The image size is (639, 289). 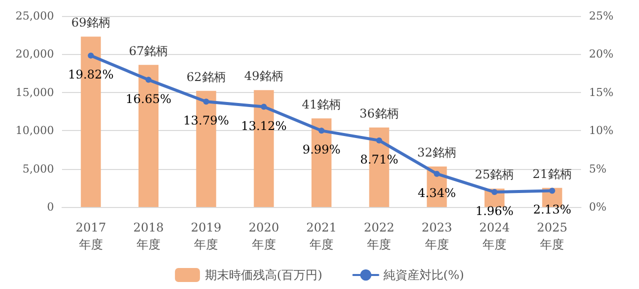 I want to click on y-tick-label: 25,000, so click(x=35, y=16).